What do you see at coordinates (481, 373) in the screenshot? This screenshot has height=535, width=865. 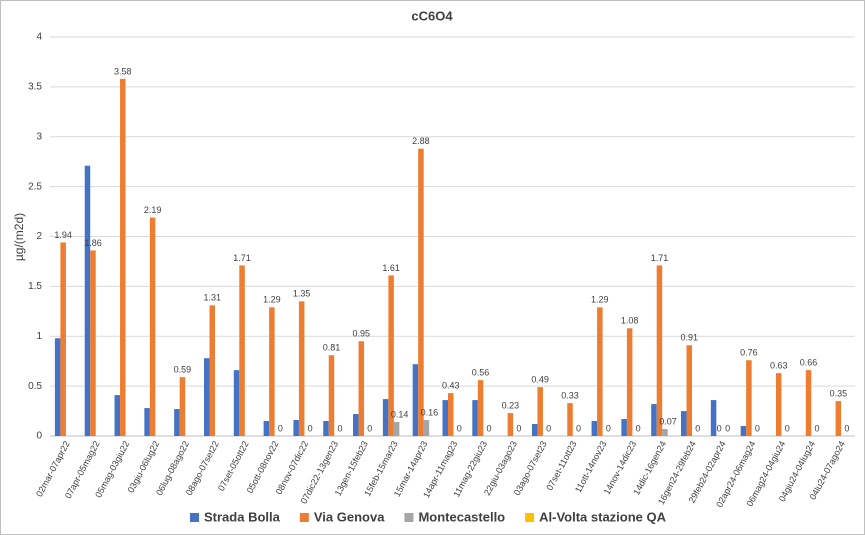 I see `data-label: 0.56` at bounding box center [481, 373].